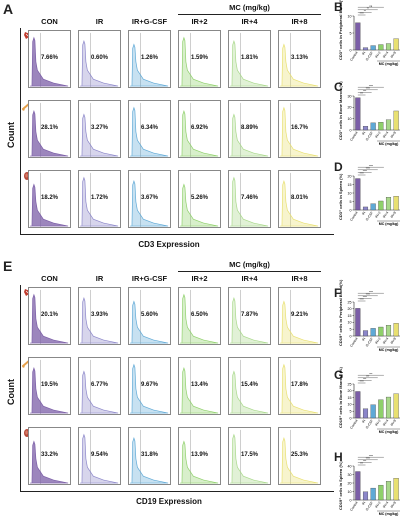  Describe the element at coordinates (49, 198) in the screenshot. I see `percentage-label: 18.2%` at that location.